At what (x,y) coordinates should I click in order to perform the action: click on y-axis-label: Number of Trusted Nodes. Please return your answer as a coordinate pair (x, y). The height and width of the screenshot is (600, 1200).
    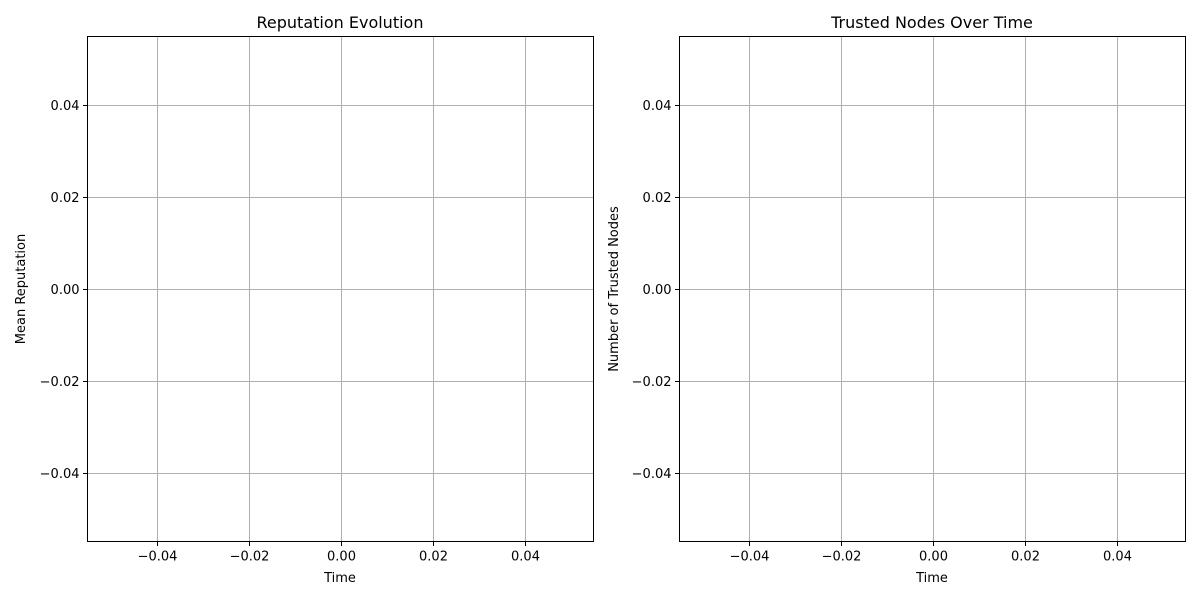
    Looking at the image, I should click on (614, 289).